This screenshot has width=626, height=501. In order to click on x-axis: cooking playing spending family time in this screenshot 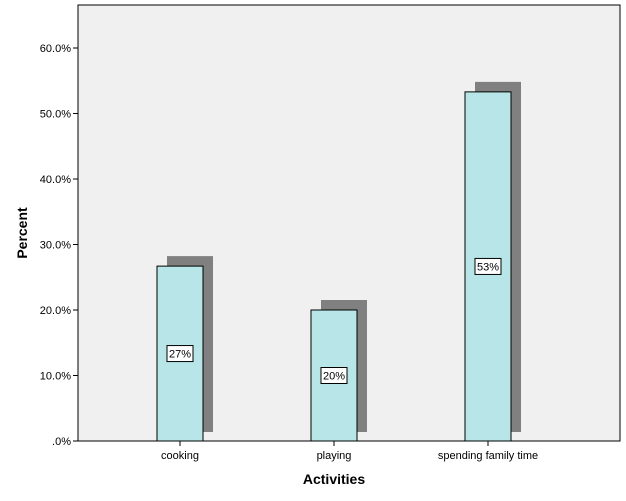, I will do `click(349, 451)`.